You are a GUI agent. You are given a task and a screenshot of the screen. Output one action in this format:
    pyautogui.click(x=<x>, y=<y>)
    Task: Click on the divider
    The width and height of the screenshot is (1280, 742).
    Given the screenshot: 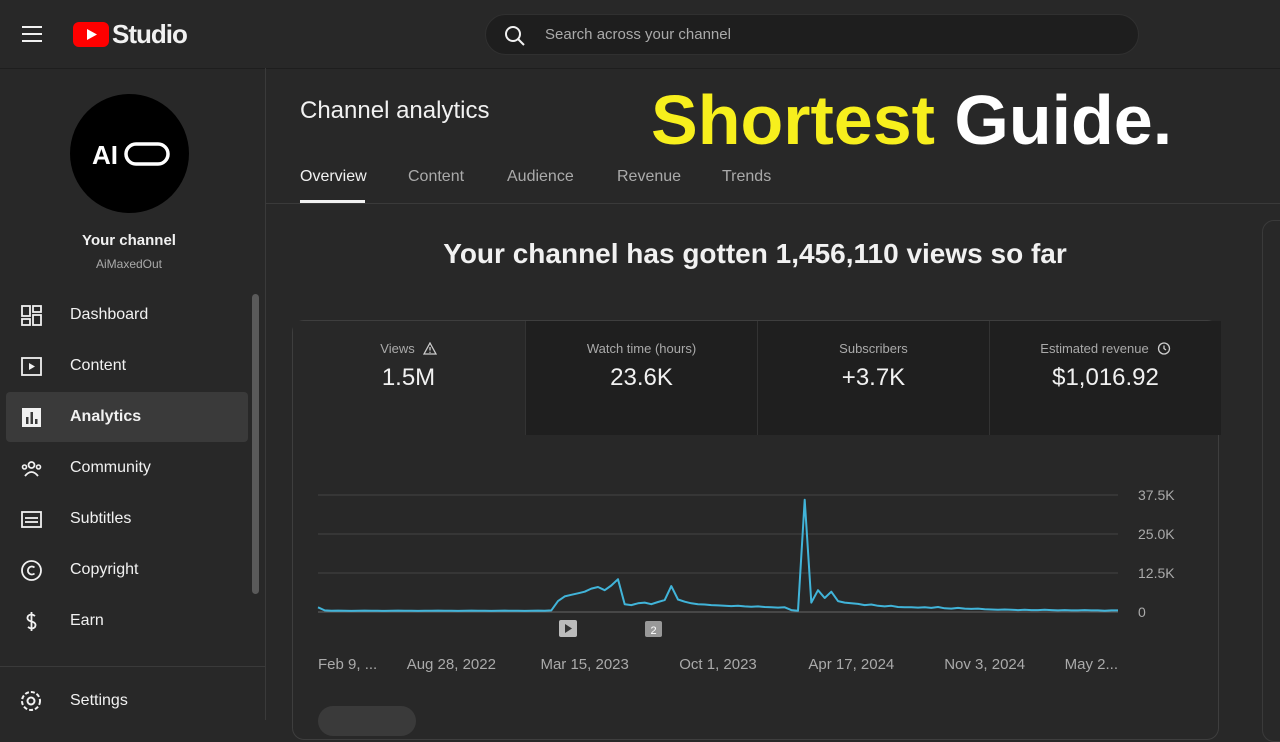 What is the action you would take?
    pyautogui.click(x=132, y=666)
    